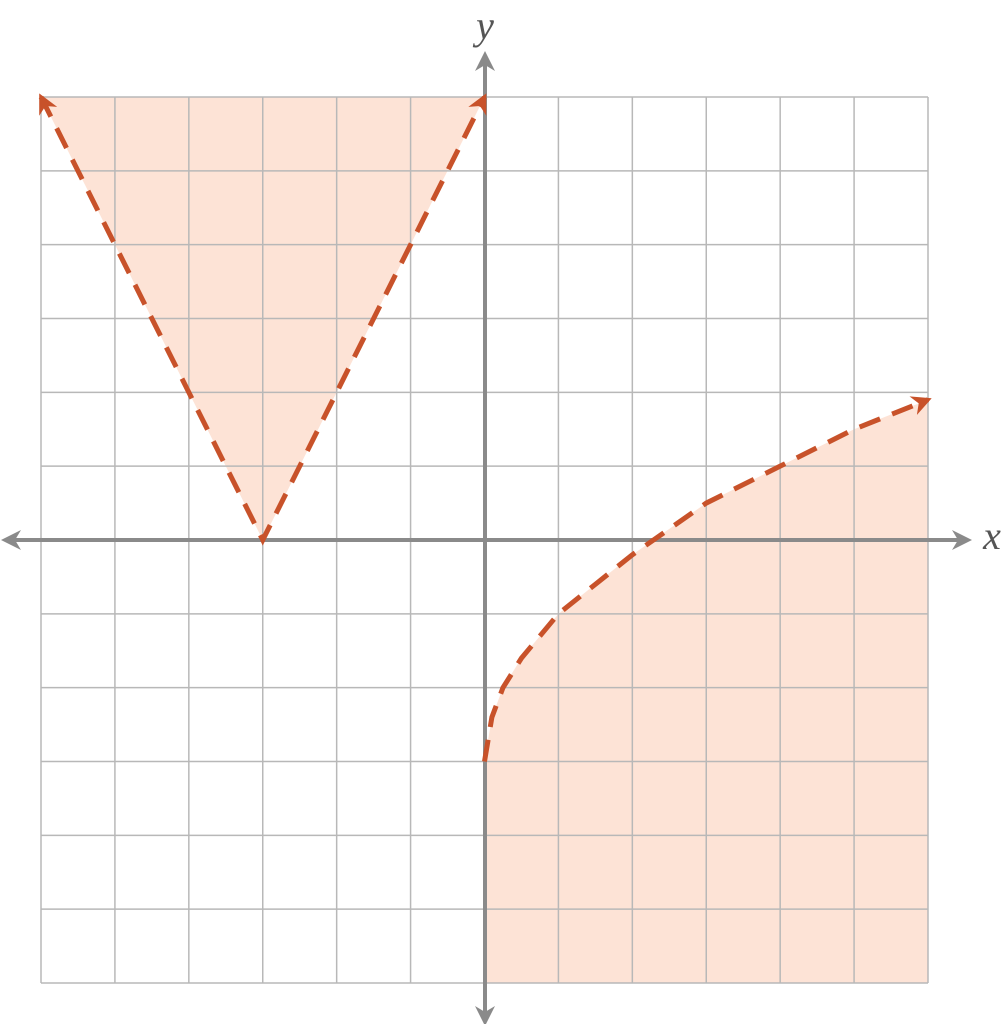 The image size is (1008, 1024). I want to click on y-axis-label: y, so click(483, 25).